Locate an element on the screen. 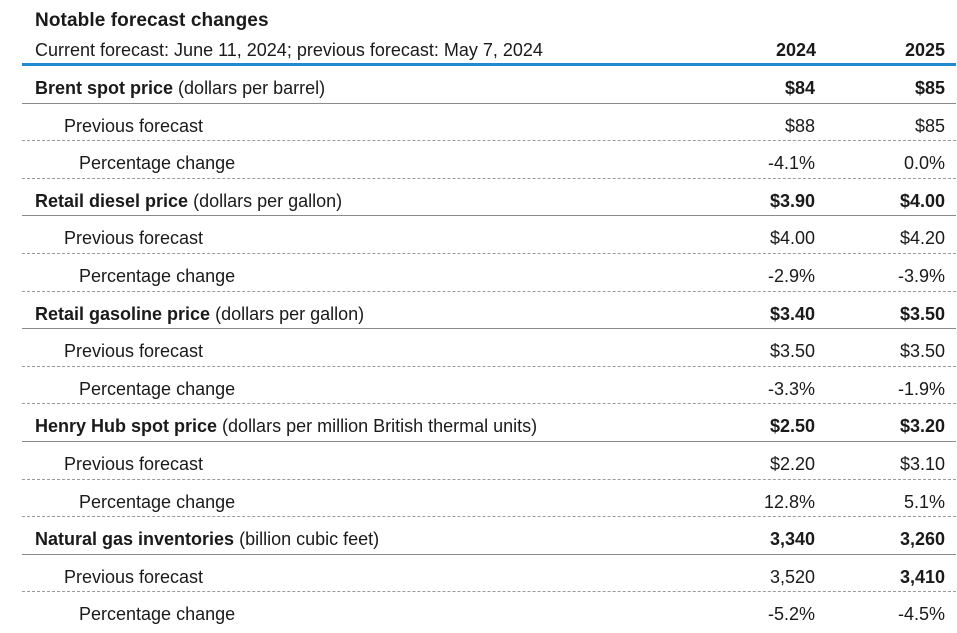 The image size is (957, 633). value-2024: -4.1% is located at coordinates (791, 163).